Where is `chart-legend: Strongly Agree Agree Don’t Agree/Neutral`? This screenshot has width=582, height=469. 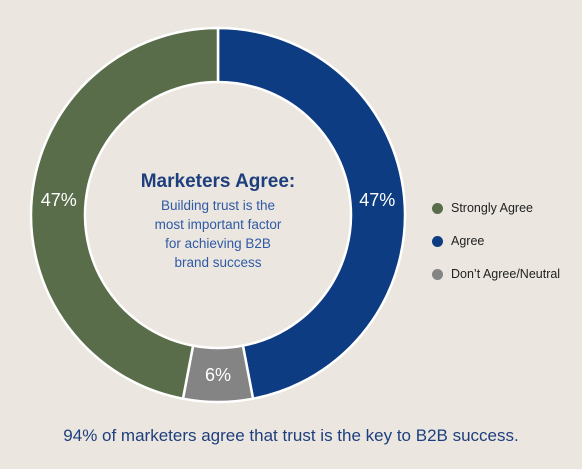 chart-legend: Strongly Agree Agree Don’t Agree/Neutral is located at coordinates (496, 249).